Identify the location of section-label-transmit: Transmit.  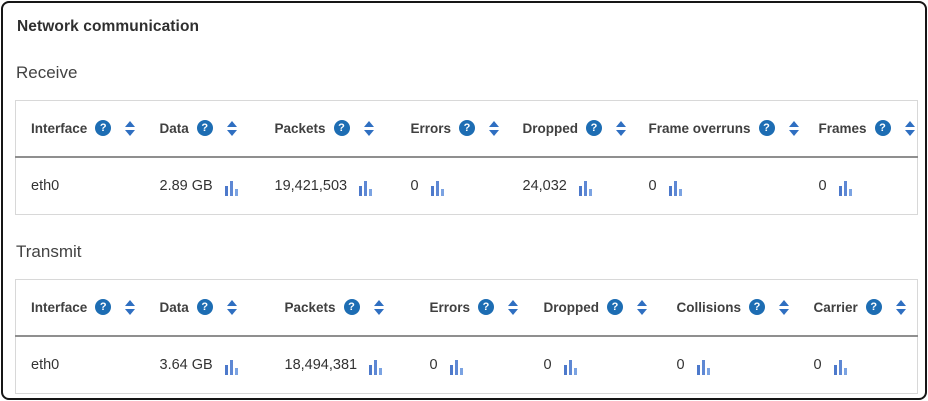
(49, 251).